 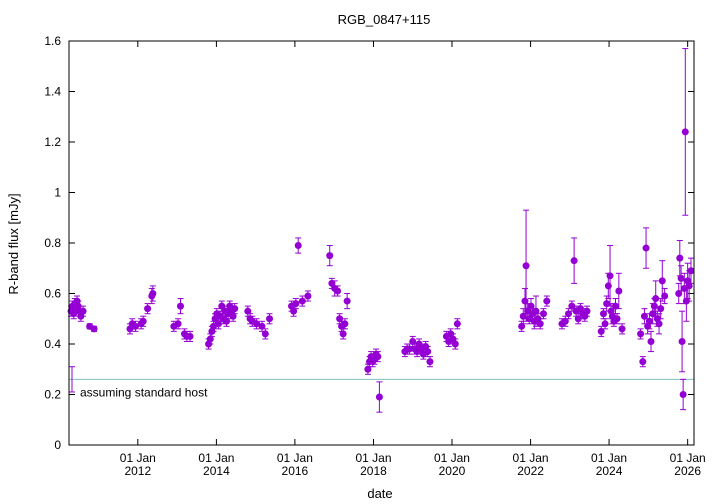 What do you see at coordinates (52, 344) in the screenshot?
I see `y-tick-label: 0.4` at bounding box center [52, 344].